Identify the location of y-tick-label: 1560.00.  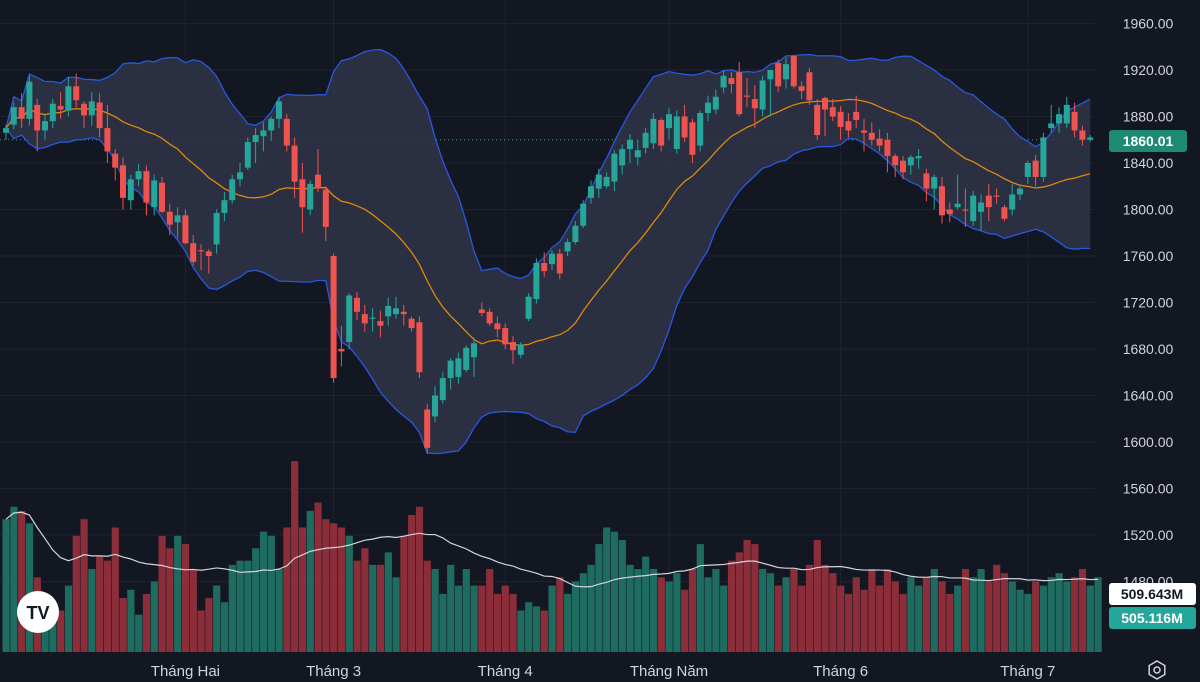
(1148, 489).